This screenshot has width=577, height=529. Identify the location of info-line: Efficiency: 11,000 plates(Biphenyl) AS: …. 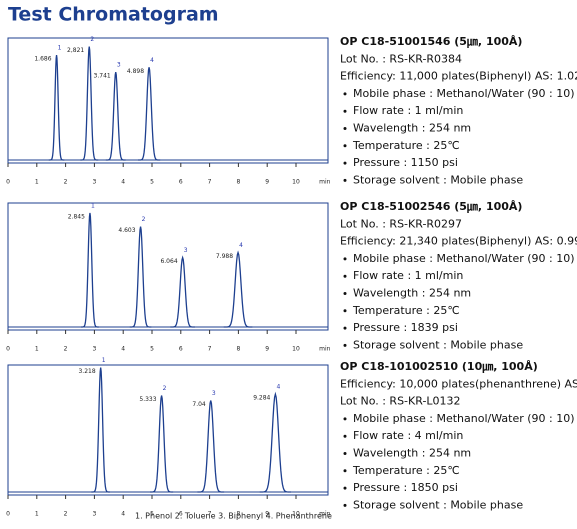
(458, 76).